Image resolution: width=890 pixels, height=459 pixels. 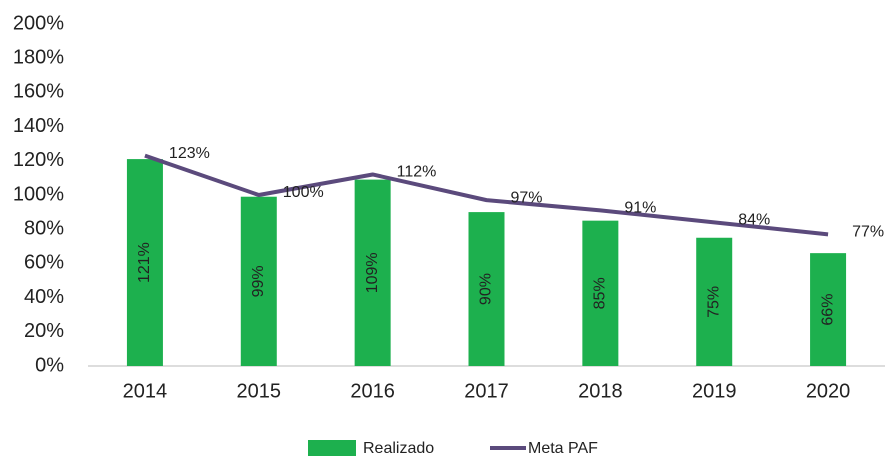 What do you see at coordinates (714, 391) in the screenshot?
I see `x-tick-label: 2019` at bounding box center [714, 391].